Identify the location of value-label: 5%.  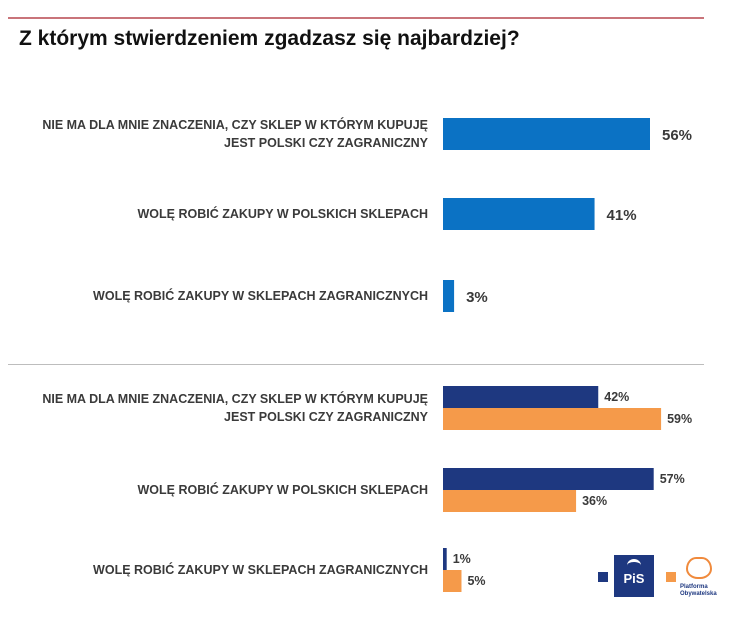
(476, 581).